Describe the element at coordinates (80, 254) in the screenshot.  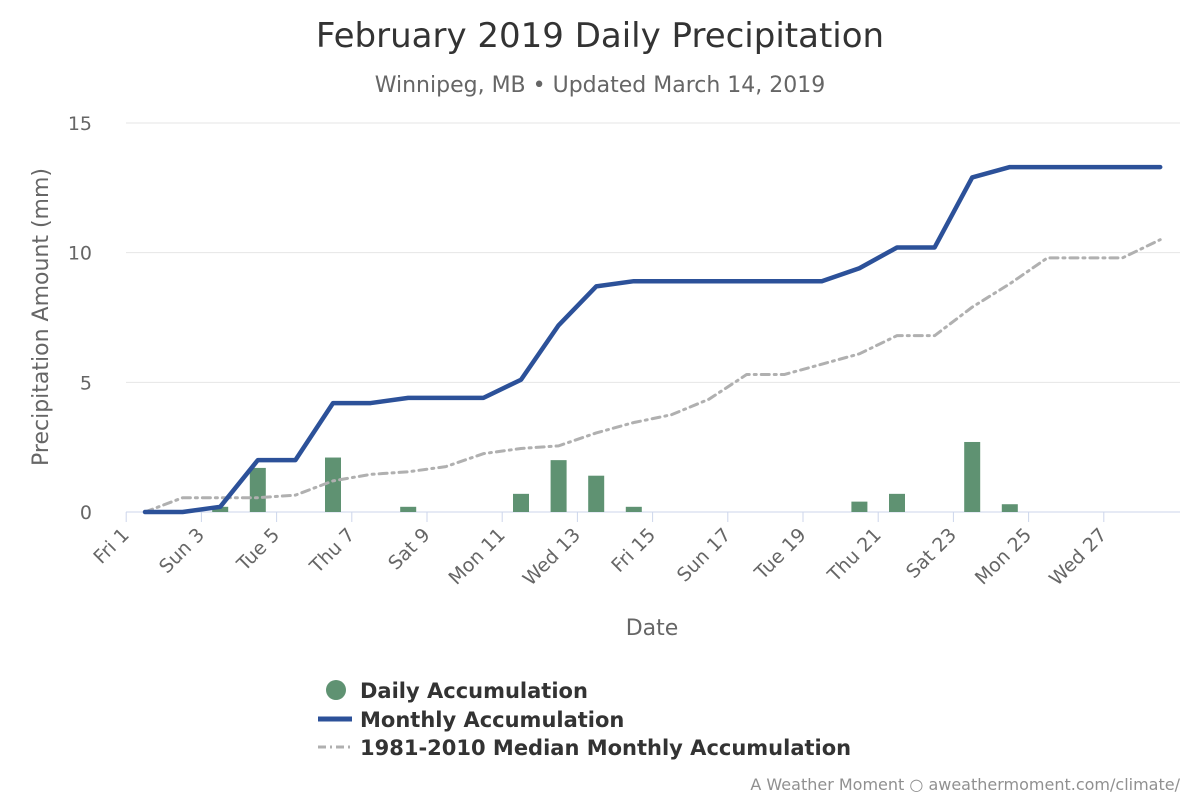
I see `y-tick-label: 10` at that location.